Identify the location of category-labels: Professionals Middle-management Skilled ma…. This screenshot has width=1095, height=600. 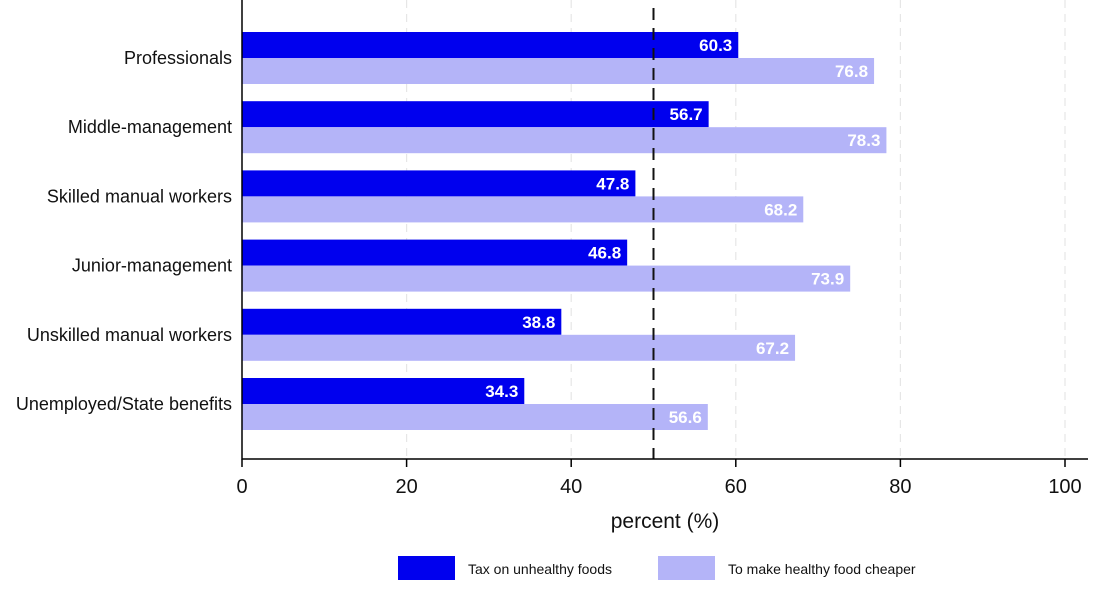
(124, 231).